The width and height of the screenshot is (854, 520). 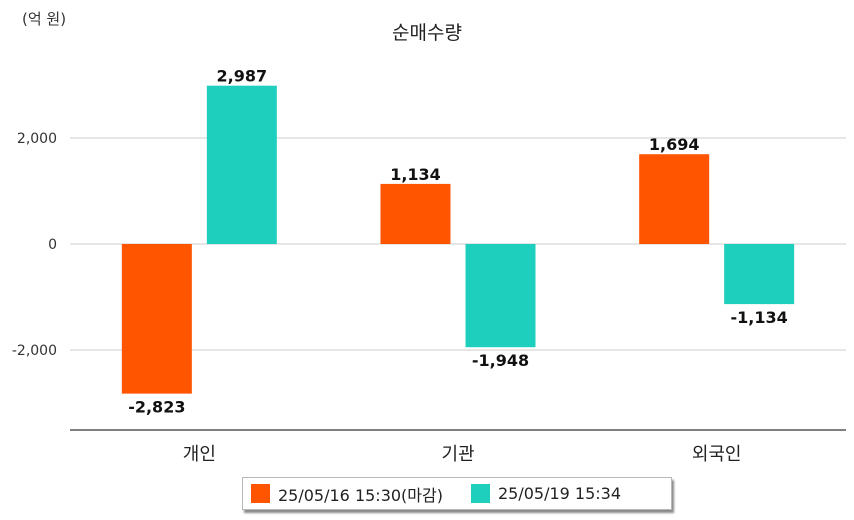 I want to click on data-label: -1,948, so click(x=500, y=360).